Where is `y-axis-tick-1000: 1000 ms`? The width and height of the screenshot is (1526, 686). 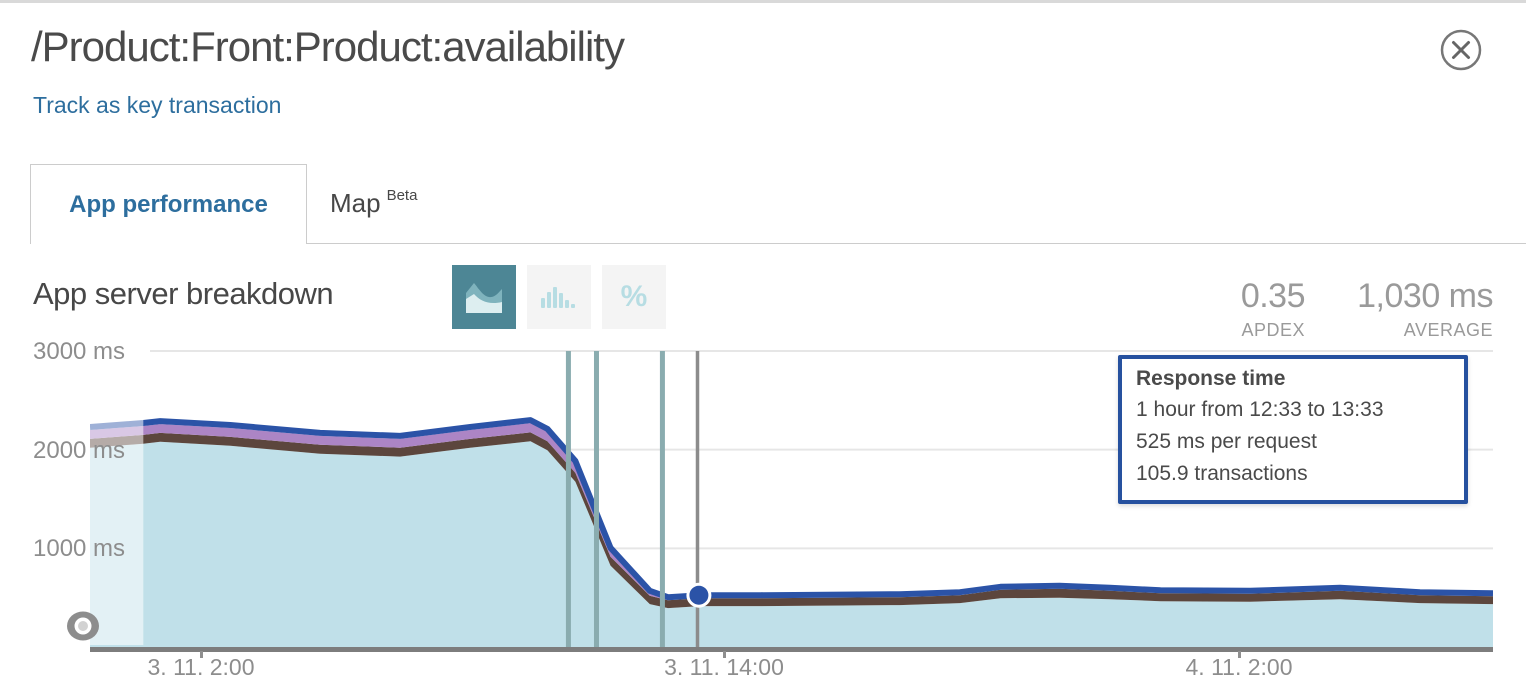
y-axis-tick-1000: 1000 ms is located at coordinates (79, 548).